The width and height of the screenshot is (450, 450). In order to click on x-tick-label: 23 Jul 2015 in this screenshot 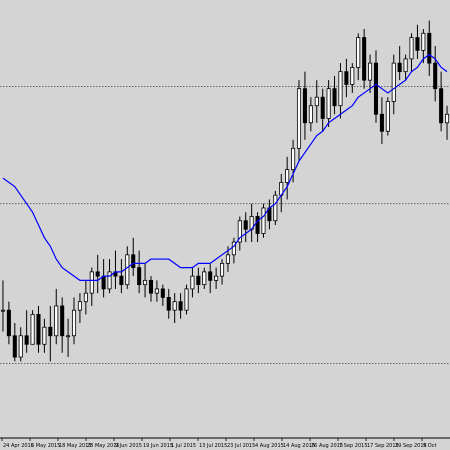, I will do `click(241, 446)`.